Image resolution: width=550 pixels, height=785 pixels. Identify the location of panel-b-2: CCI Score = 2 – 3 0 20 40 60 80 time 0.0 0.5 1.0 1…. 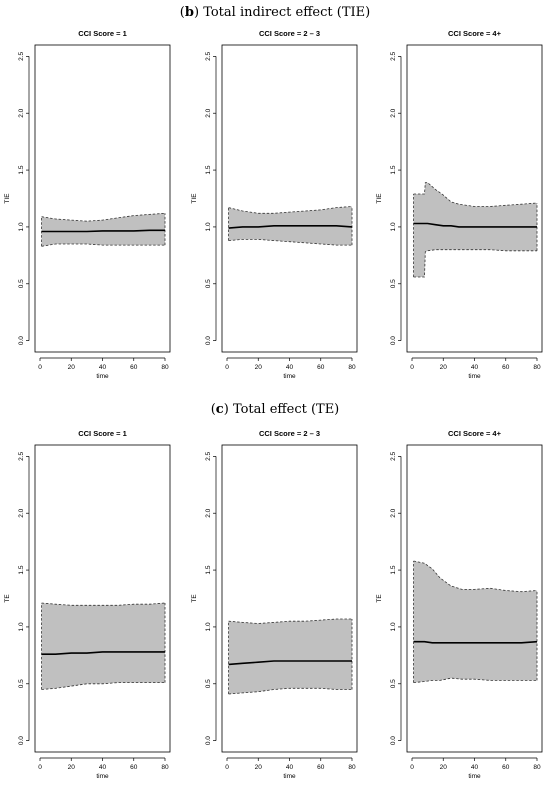
(274, 204).